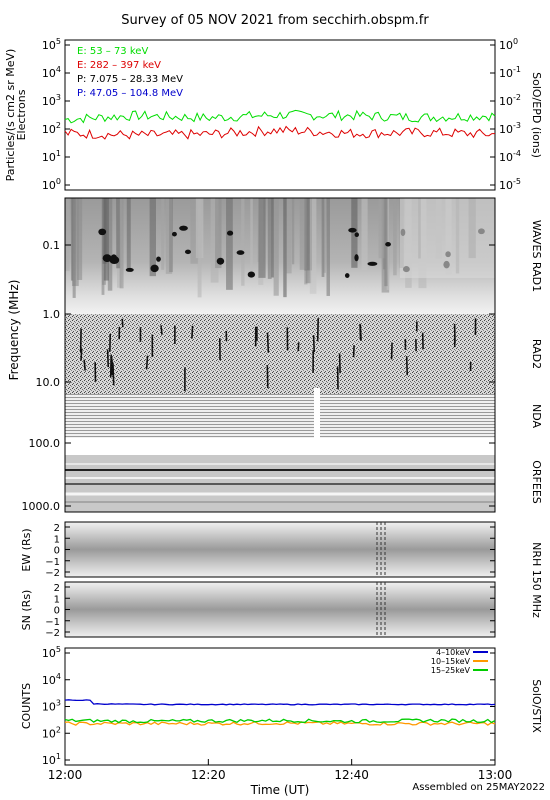  I want to click on spectrum-tick-label: 10.0, so click(48, 382).